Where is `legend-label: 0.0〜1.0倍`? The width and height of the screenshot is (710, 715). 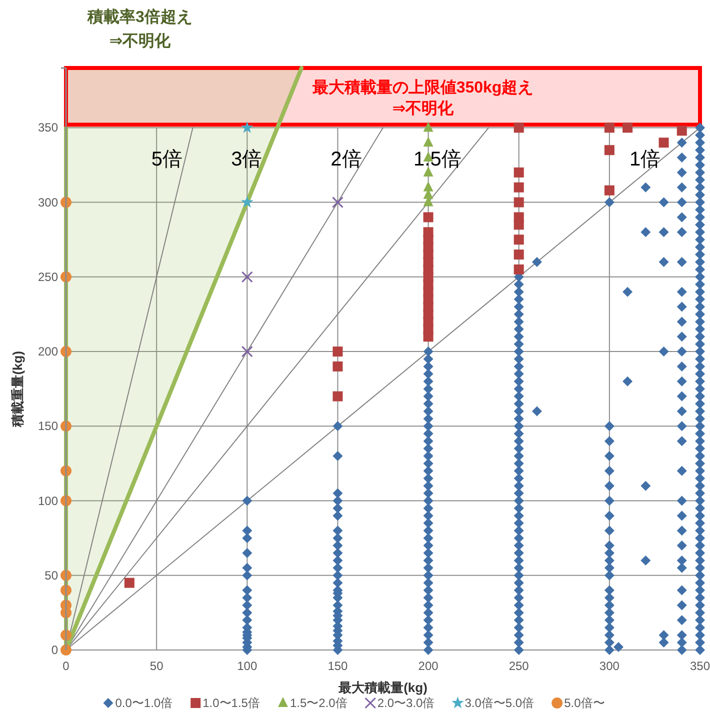
legend-label: 0.0〜1.0倍 is located at coordinates (144, 703).